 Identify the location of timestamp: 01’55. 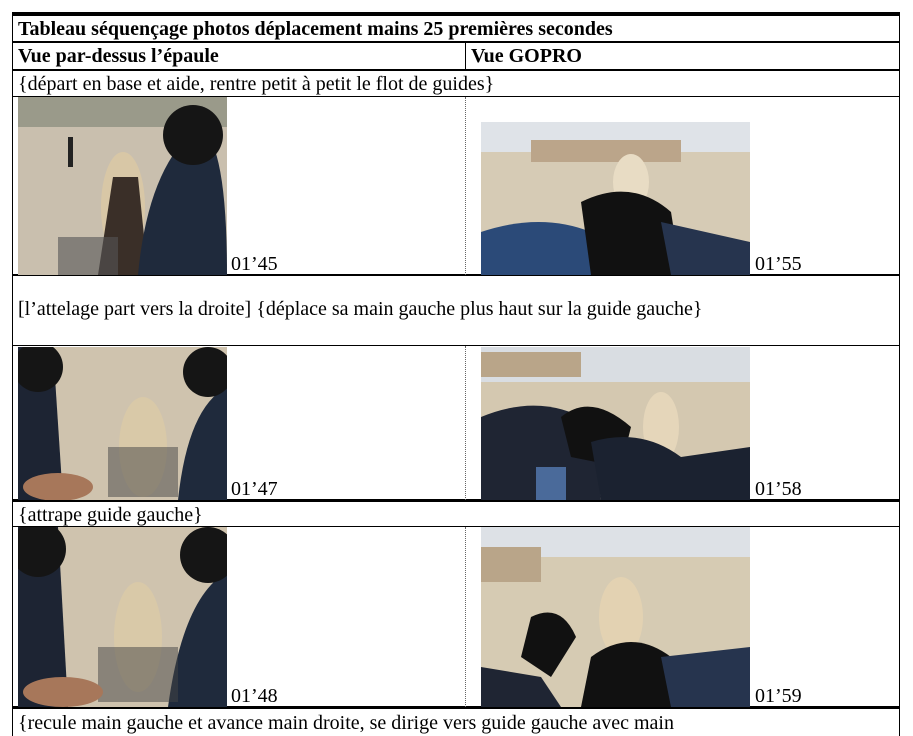
(778, 264).